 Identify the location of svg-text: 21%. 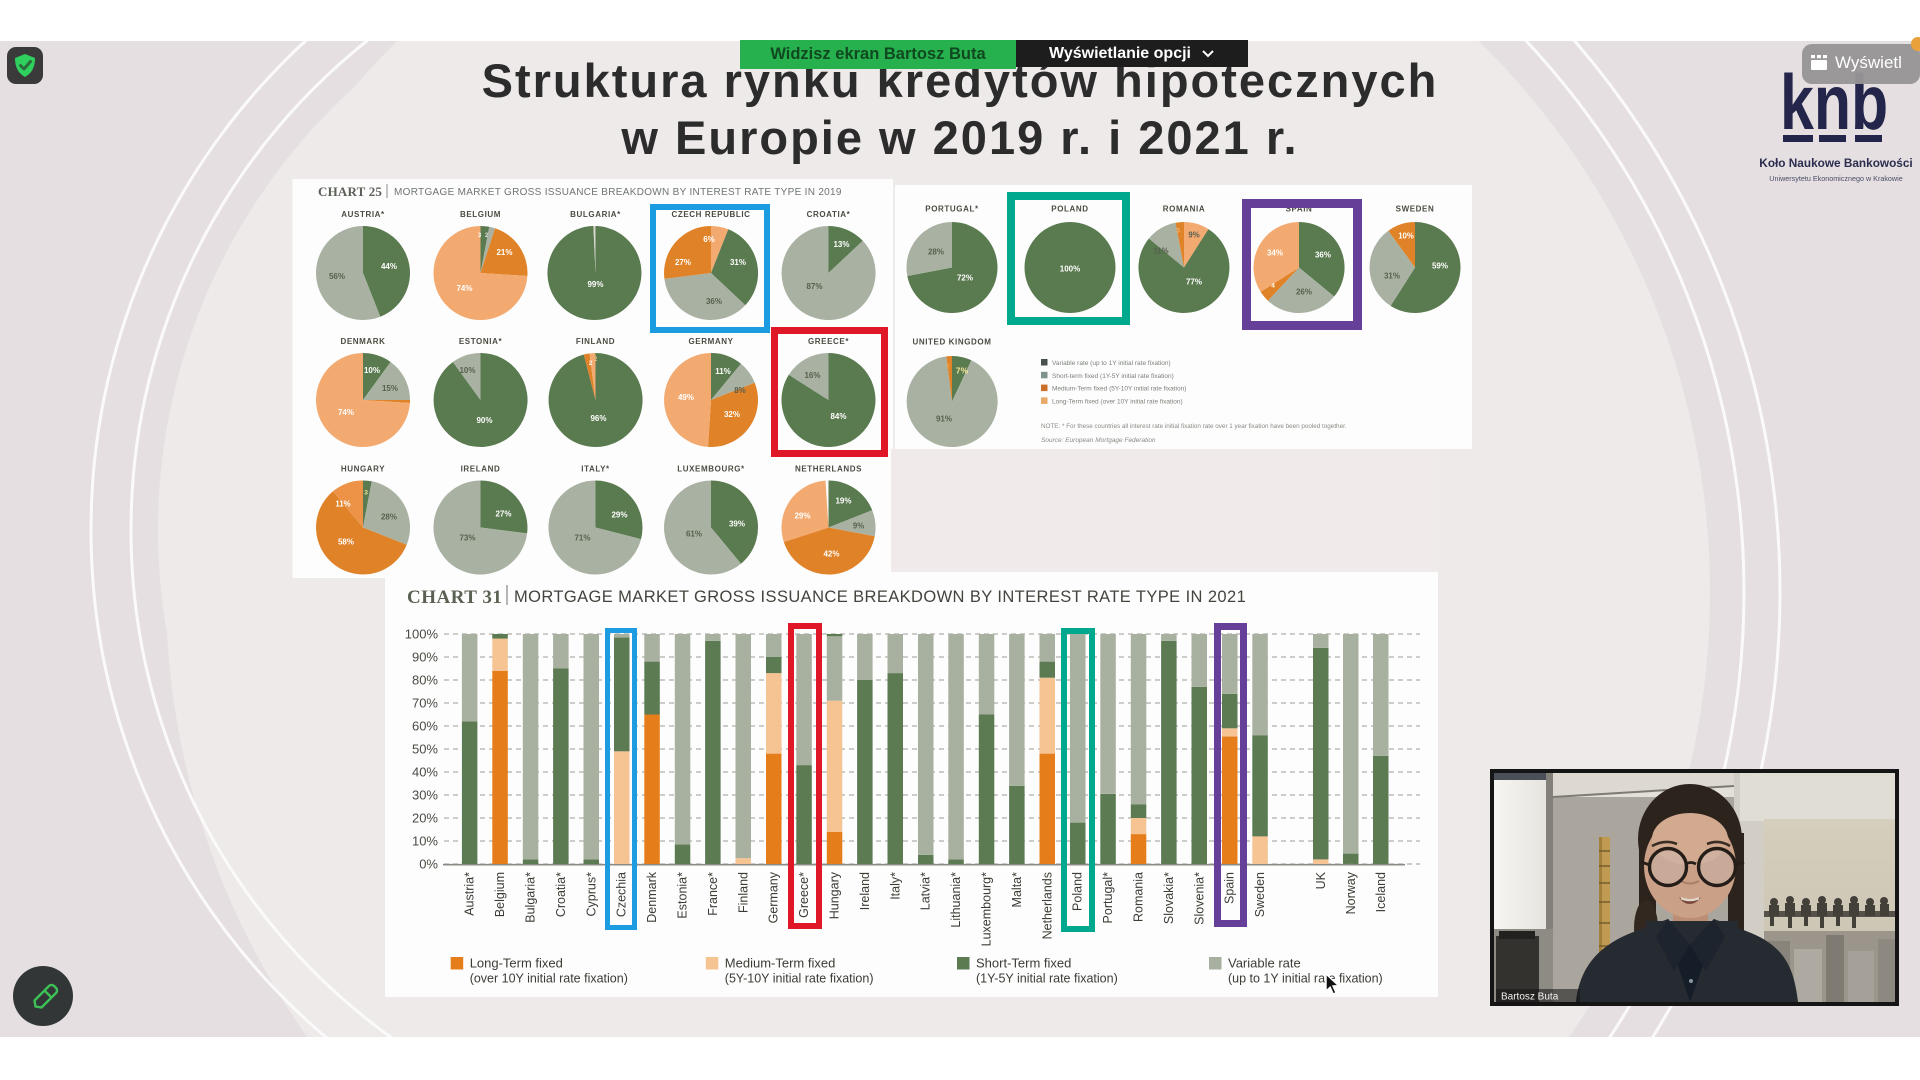
(504, 252).